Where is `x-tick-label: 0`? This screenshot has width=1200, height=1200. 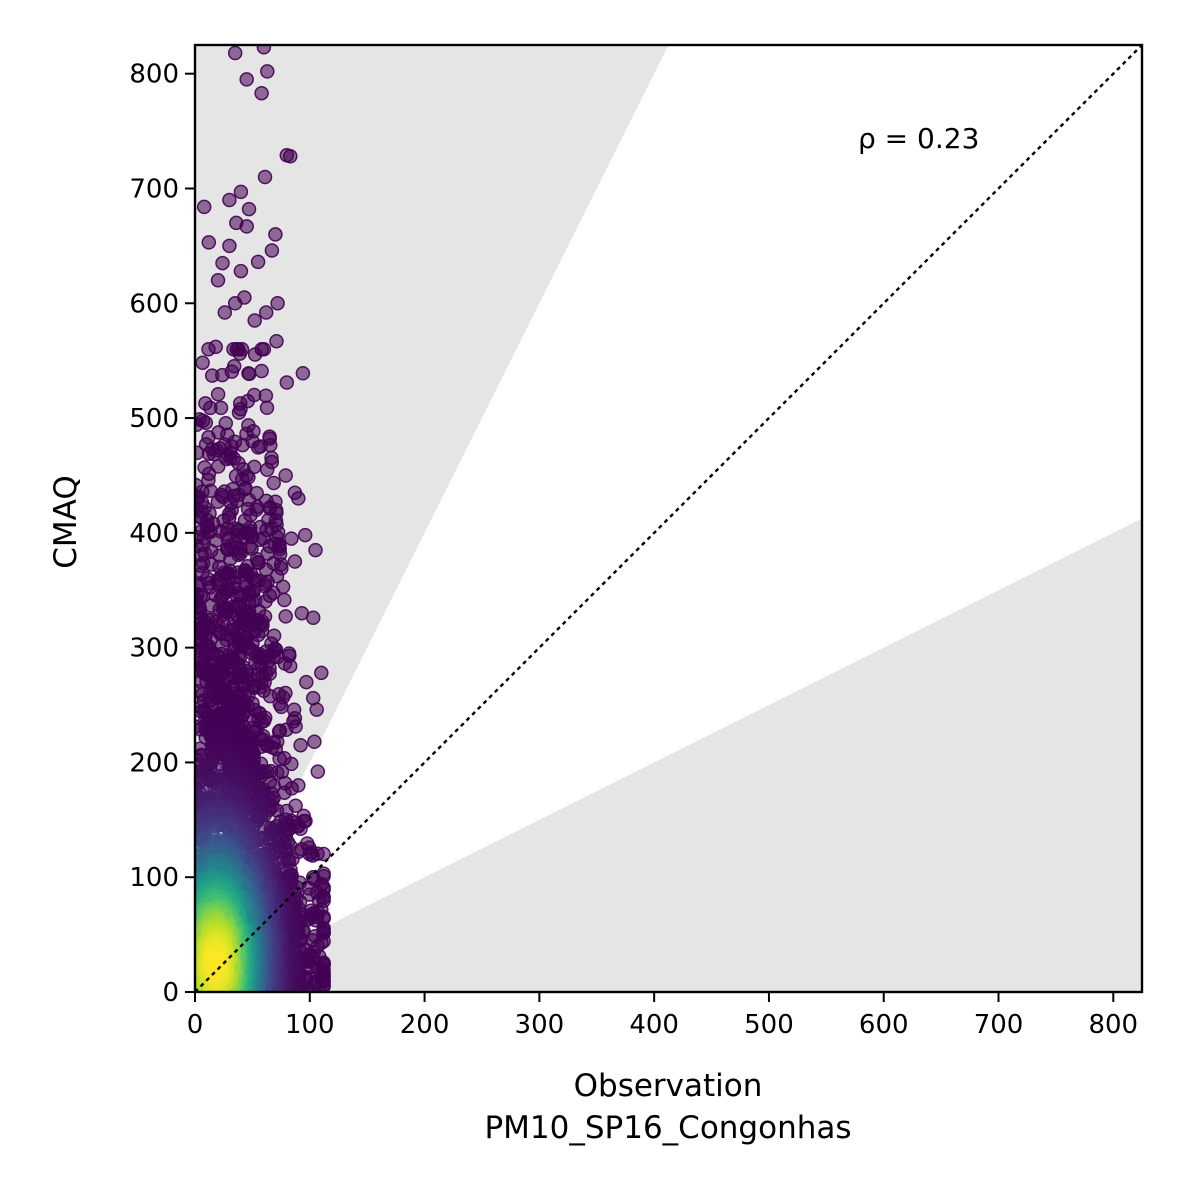 x-tick-label: 0 is located at coordinates (195, 1025).